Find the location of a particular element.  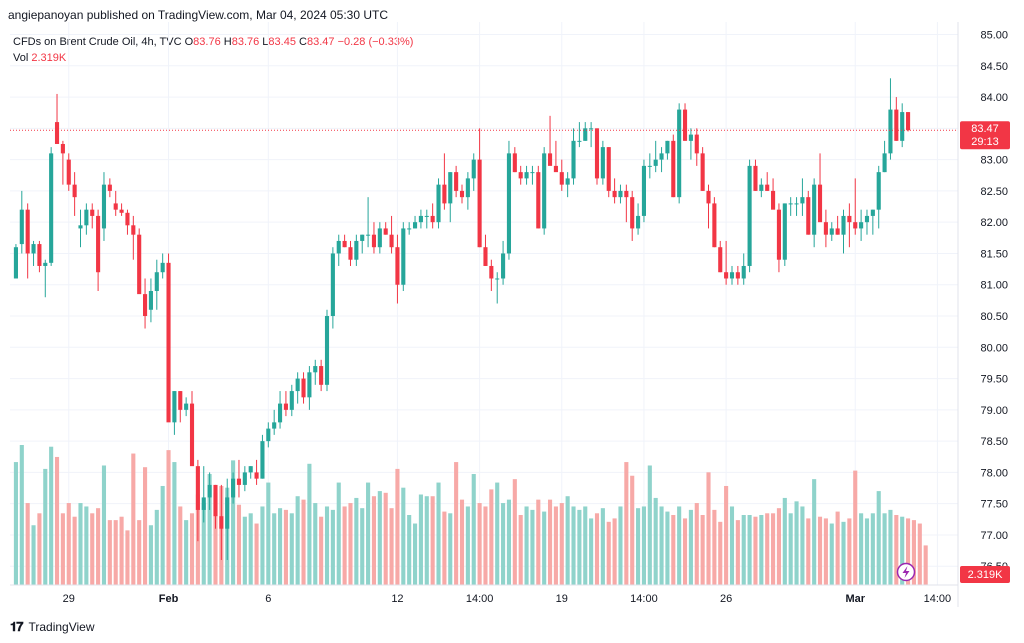

flash-icon is located at coordinates (906, 572).